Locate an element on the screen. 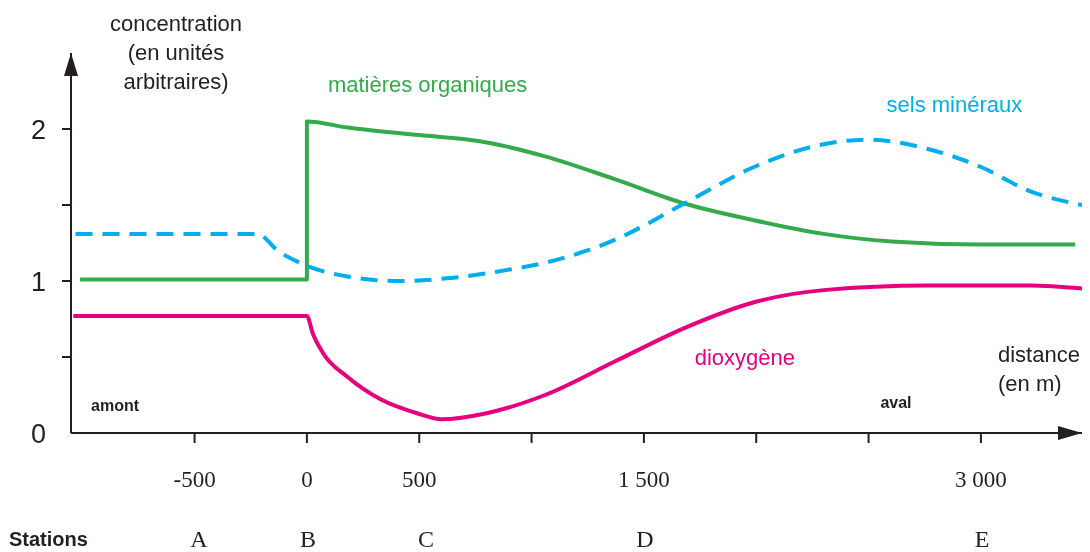 This screenshot has height=552, width=1090. x-tick-label: -500 is located at coordinates (194, 480).